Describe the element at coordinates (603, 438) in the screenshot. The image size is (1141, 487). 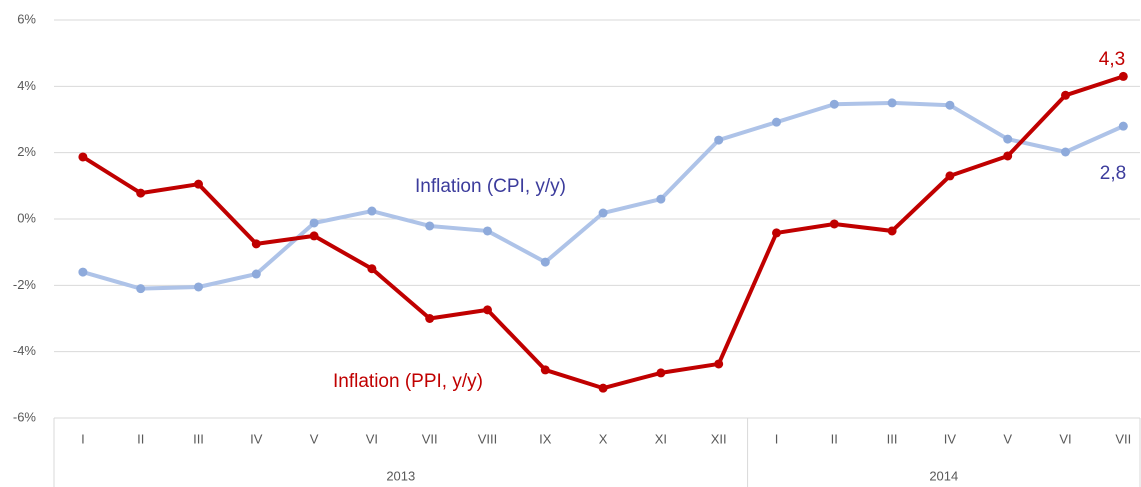
I see `x-tick-label: X` at that location.